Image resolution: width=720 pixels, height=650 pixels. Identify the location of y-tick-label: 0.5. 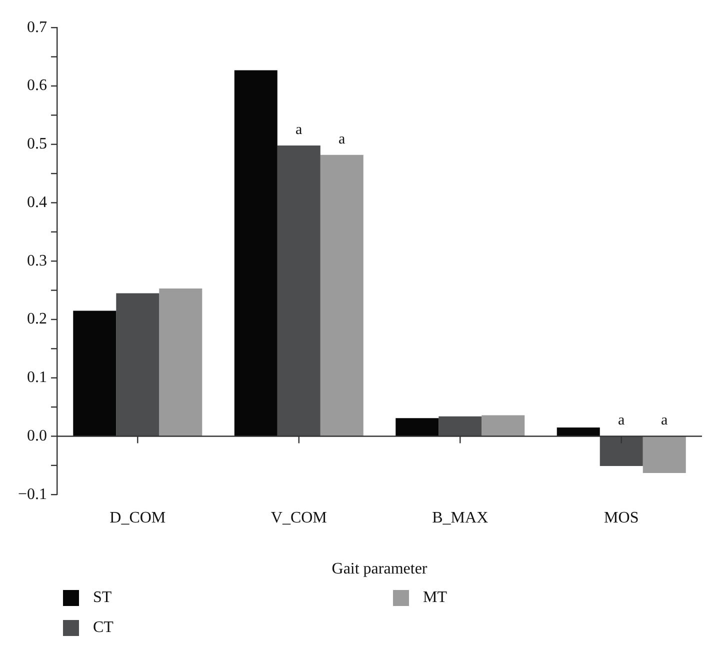
(37, 144).